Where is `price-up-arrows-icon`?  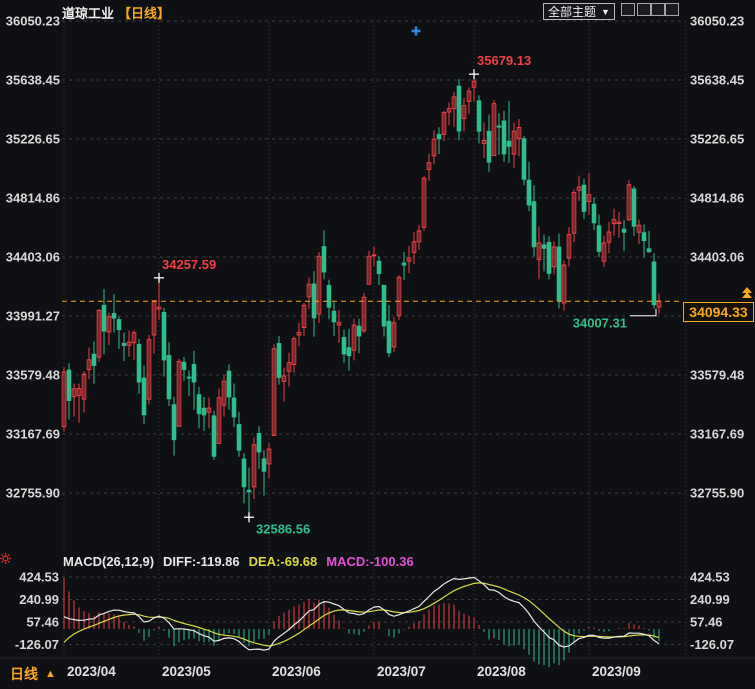
price-up-arrows-icon is located at coordinates (747, 293).